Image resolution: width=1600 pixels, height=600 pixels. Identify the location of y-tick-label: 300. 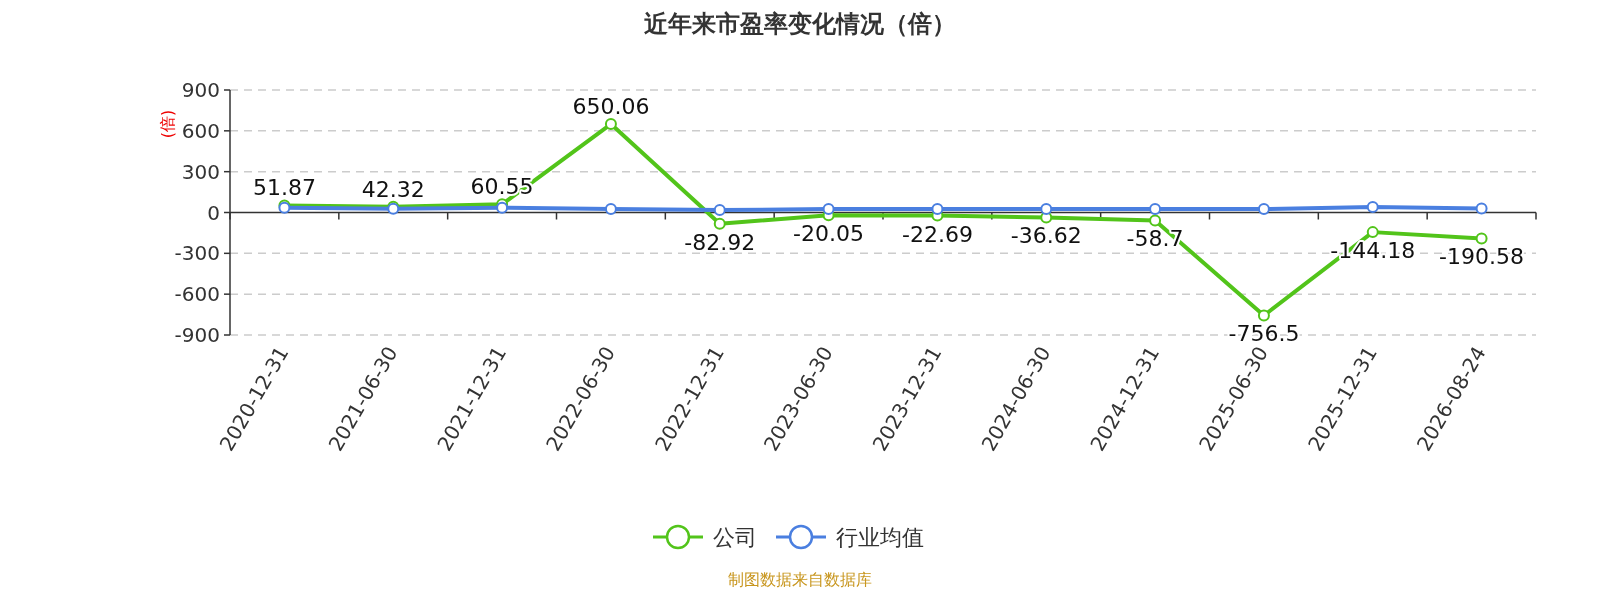
(200, 171).